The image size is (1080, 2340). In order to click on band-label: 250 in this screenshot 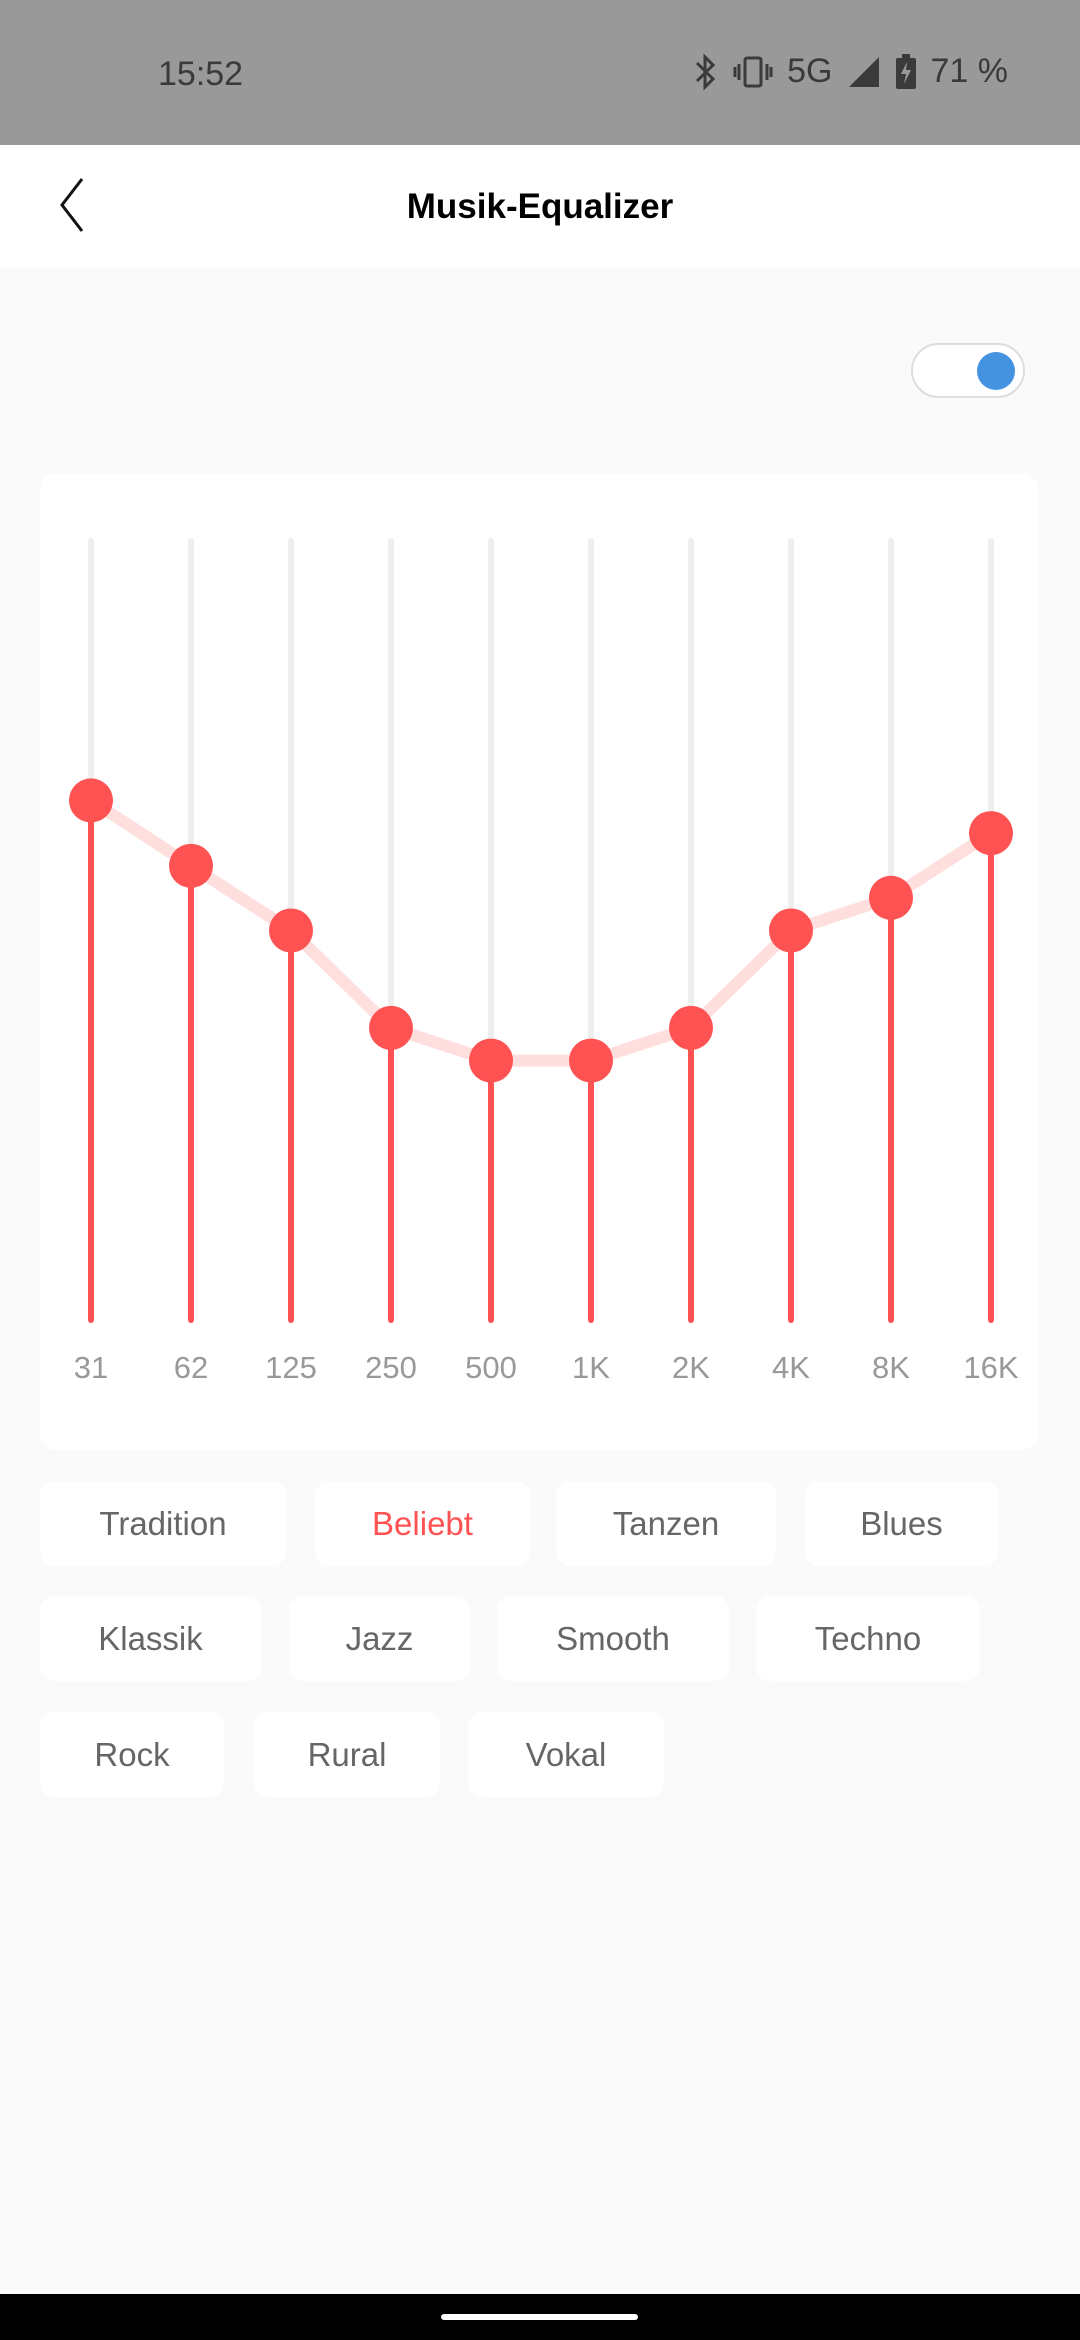, I will do `click(391, 1367)`.